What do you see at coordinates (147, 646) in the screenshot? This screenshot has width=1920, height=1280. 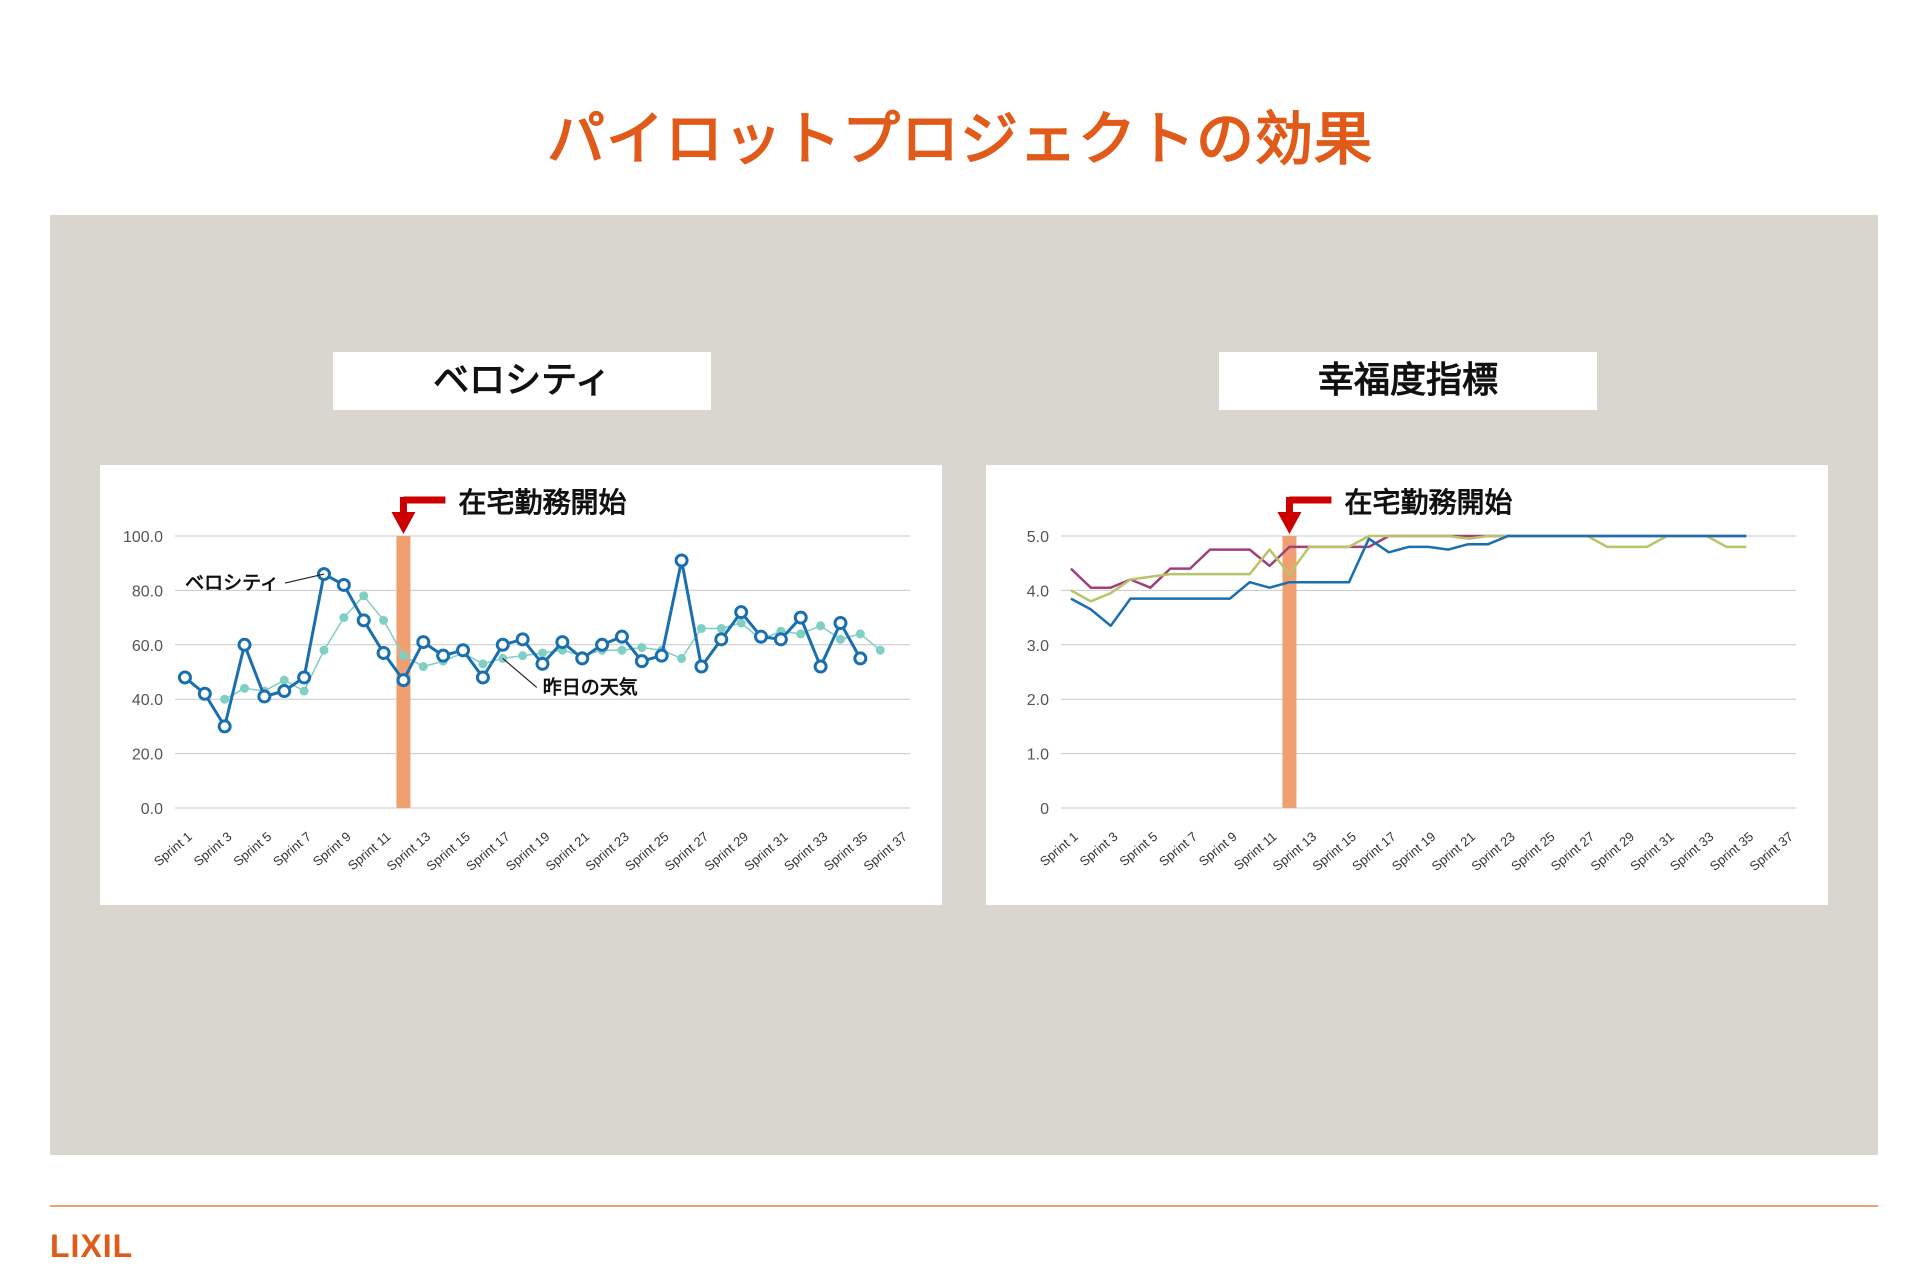 I see `y-tick-label: 60.0` at bounding box center [147, 646].